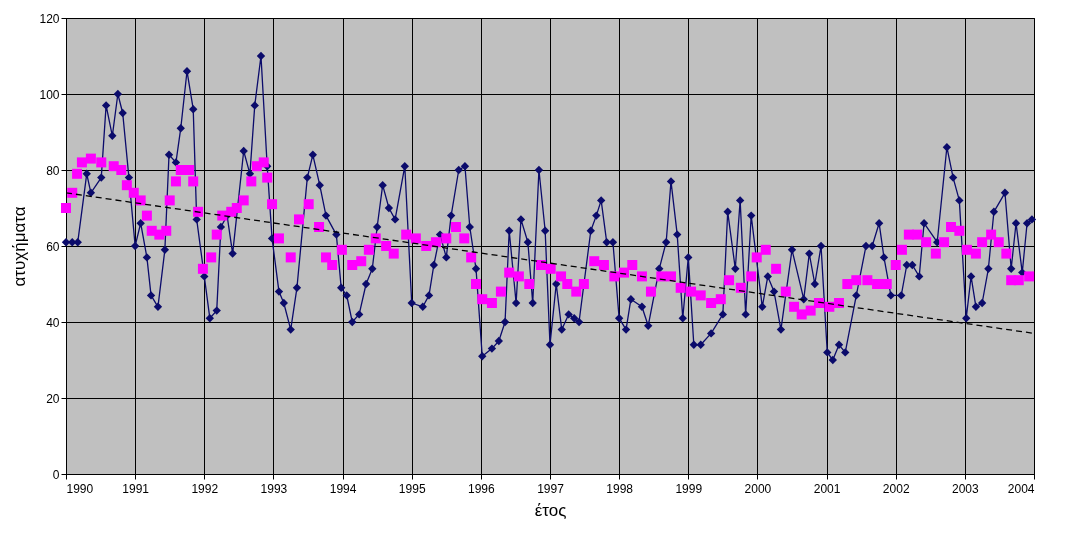  Describe the element at coordinates (551, 488) in the screenshot. I see `x-tick-label: 1997` at that location.